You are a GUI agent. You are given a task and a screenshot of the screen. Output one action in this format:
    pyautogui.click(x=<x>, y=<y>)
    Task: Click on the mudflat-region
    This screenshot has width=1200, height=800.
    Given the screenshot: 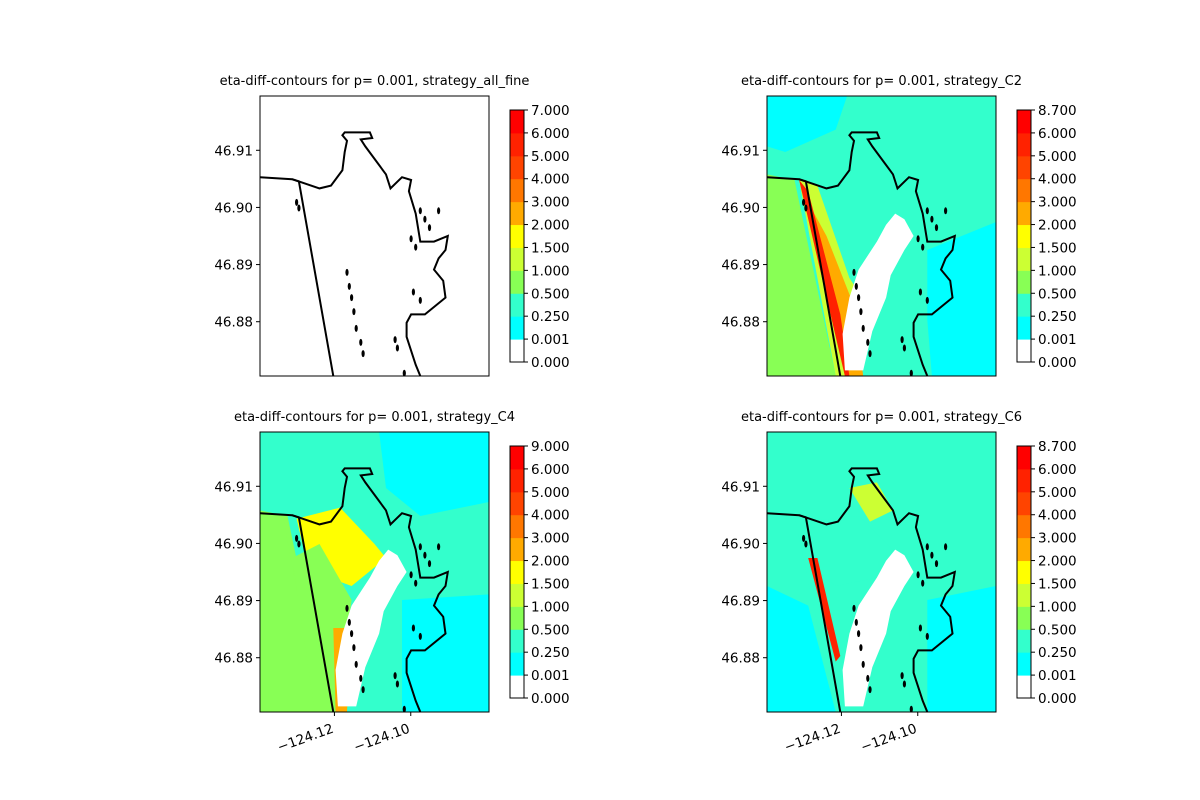 What is the action you would take?
    pyautogui.click(x=371, y=628)
    